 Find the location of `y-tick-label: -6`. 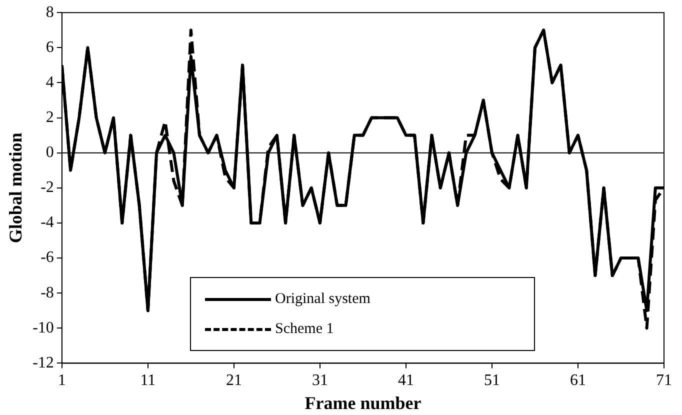

y-tick-label: -6 is located at coordinates (47, 257).